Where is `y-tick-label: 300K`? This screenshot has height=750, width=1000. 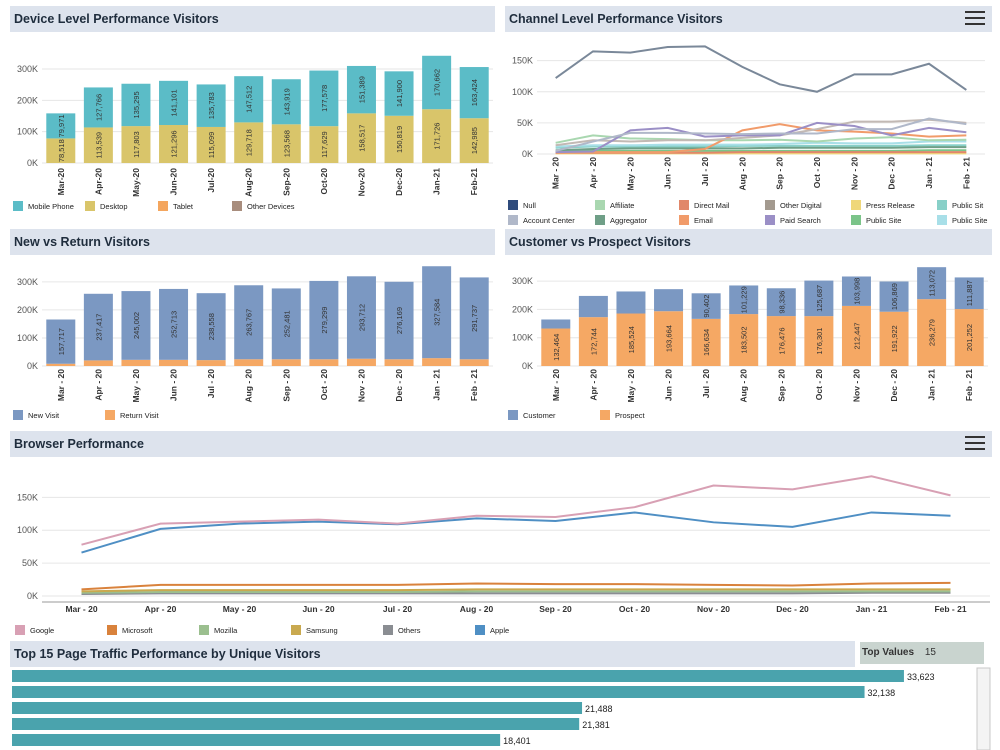
y-tick-label: 300K is located at coordinates (27, 282).